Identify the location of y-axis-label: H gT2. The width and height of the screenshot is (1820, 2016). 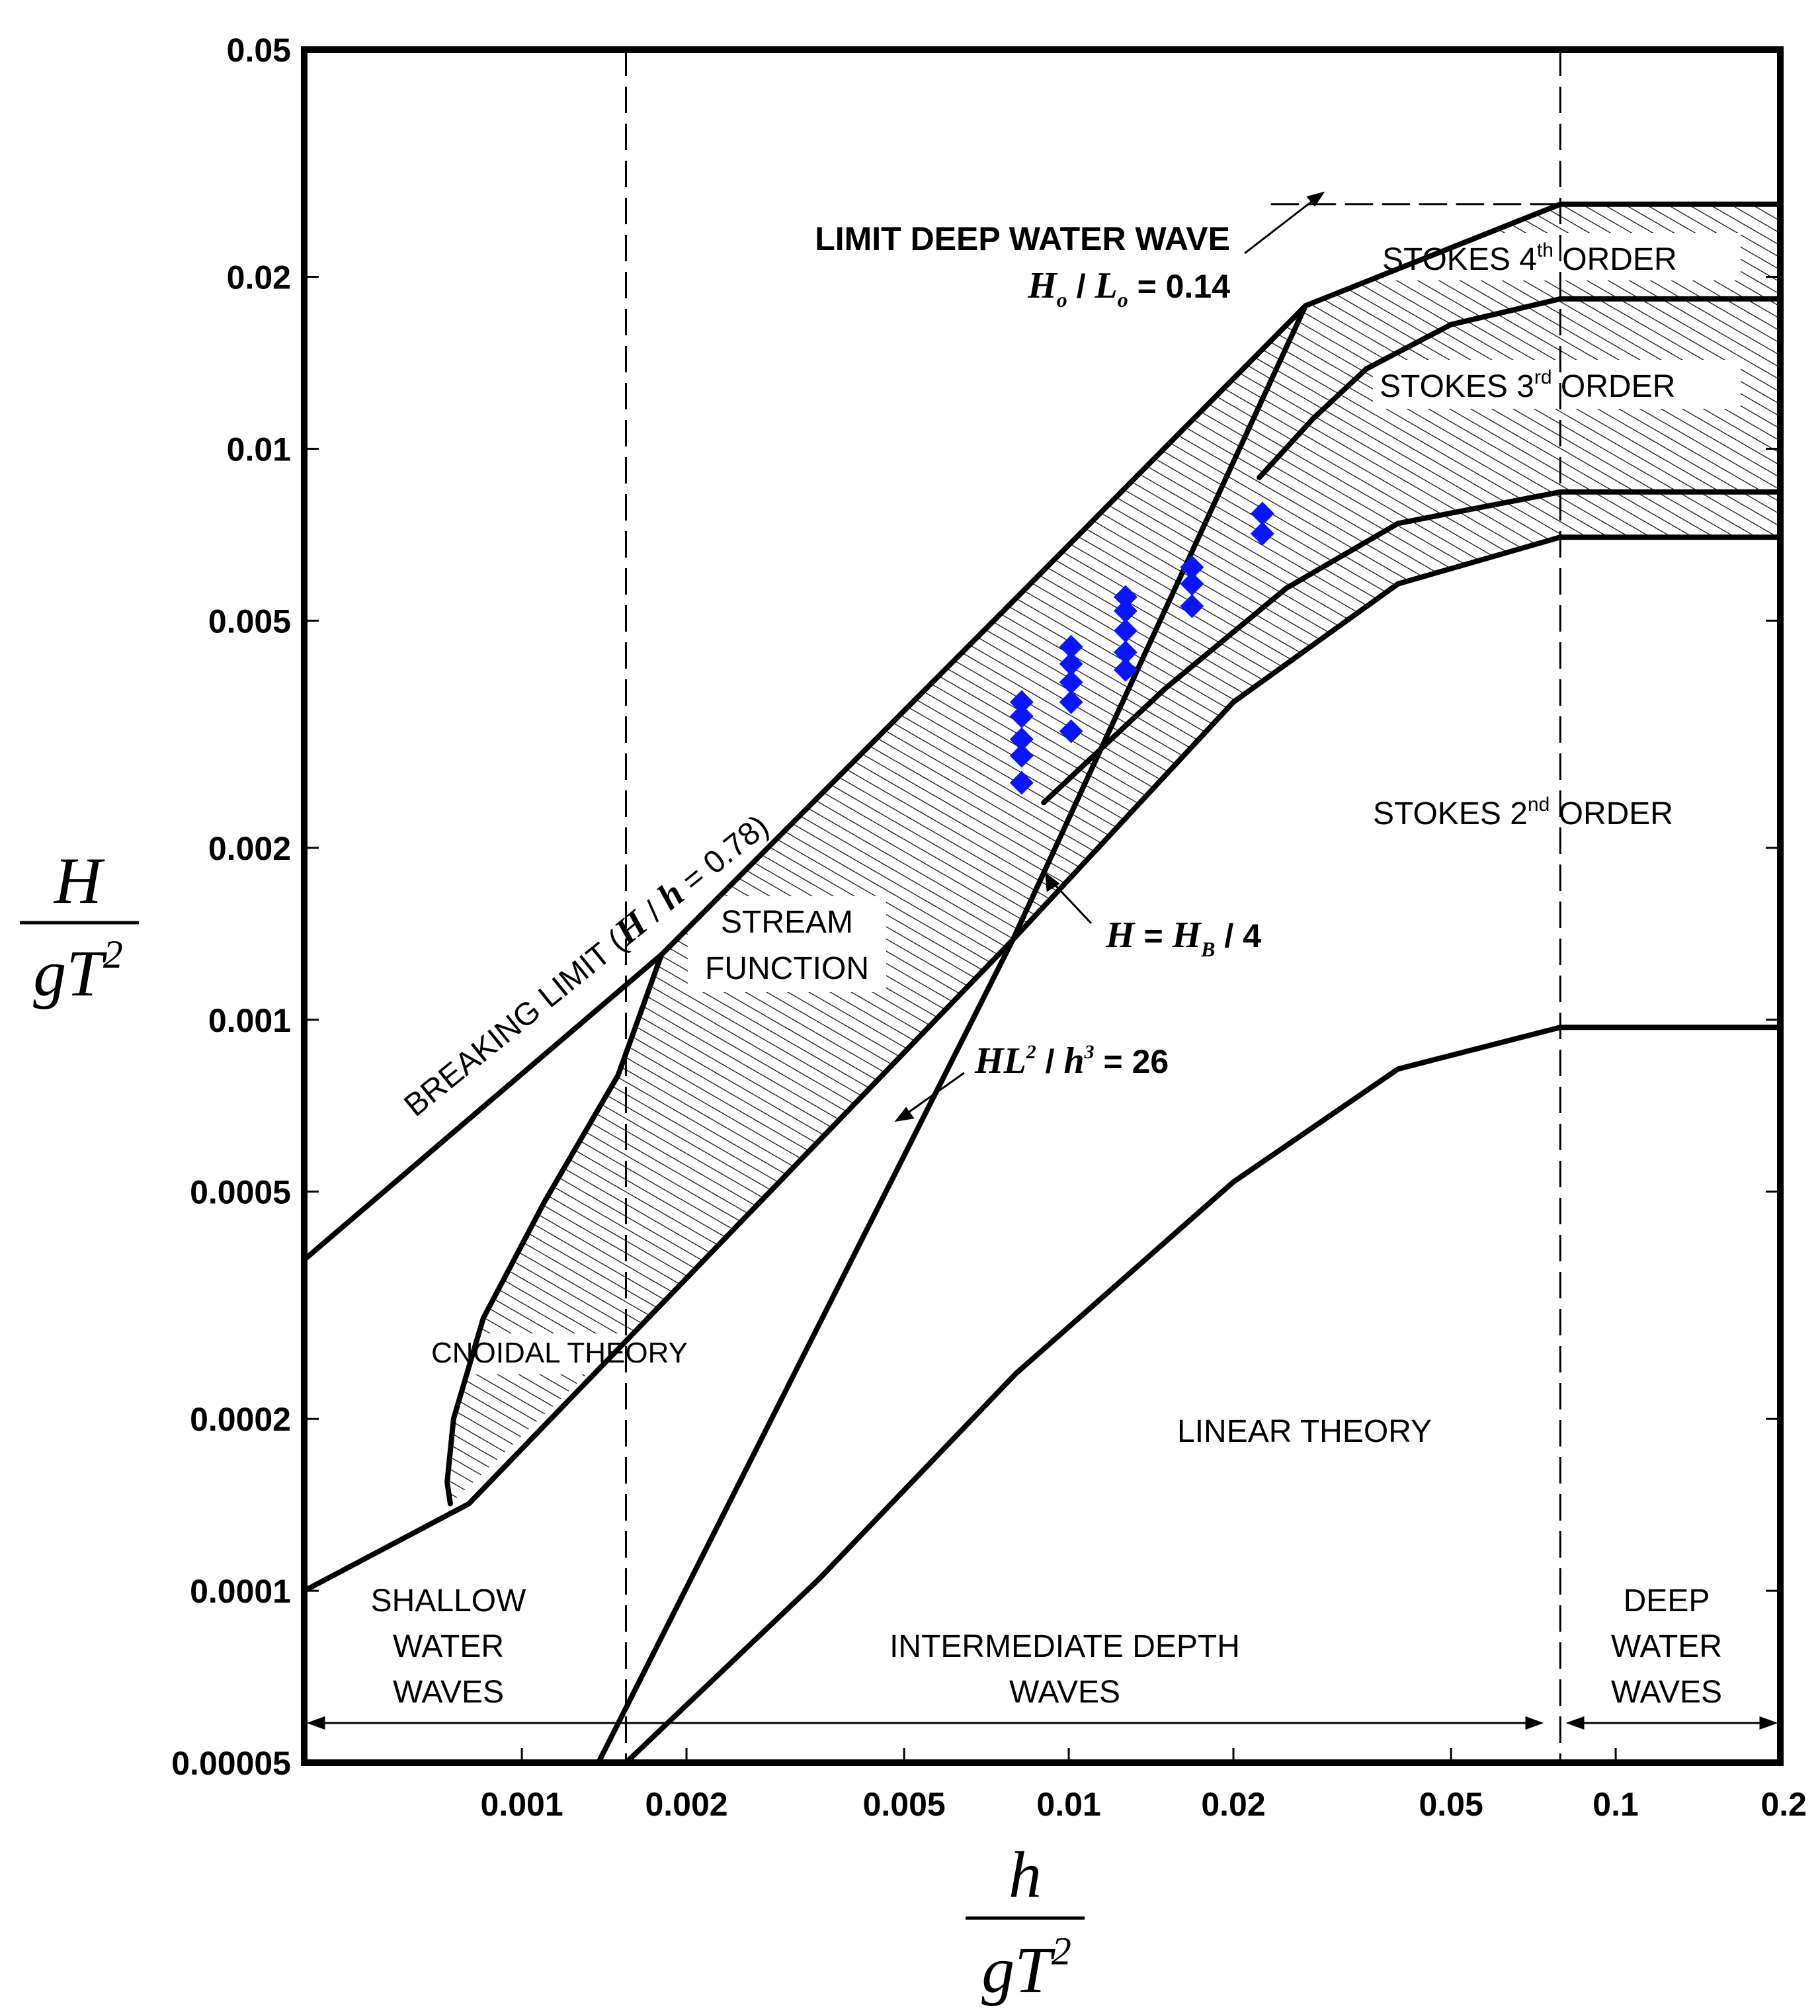
(79, 927).